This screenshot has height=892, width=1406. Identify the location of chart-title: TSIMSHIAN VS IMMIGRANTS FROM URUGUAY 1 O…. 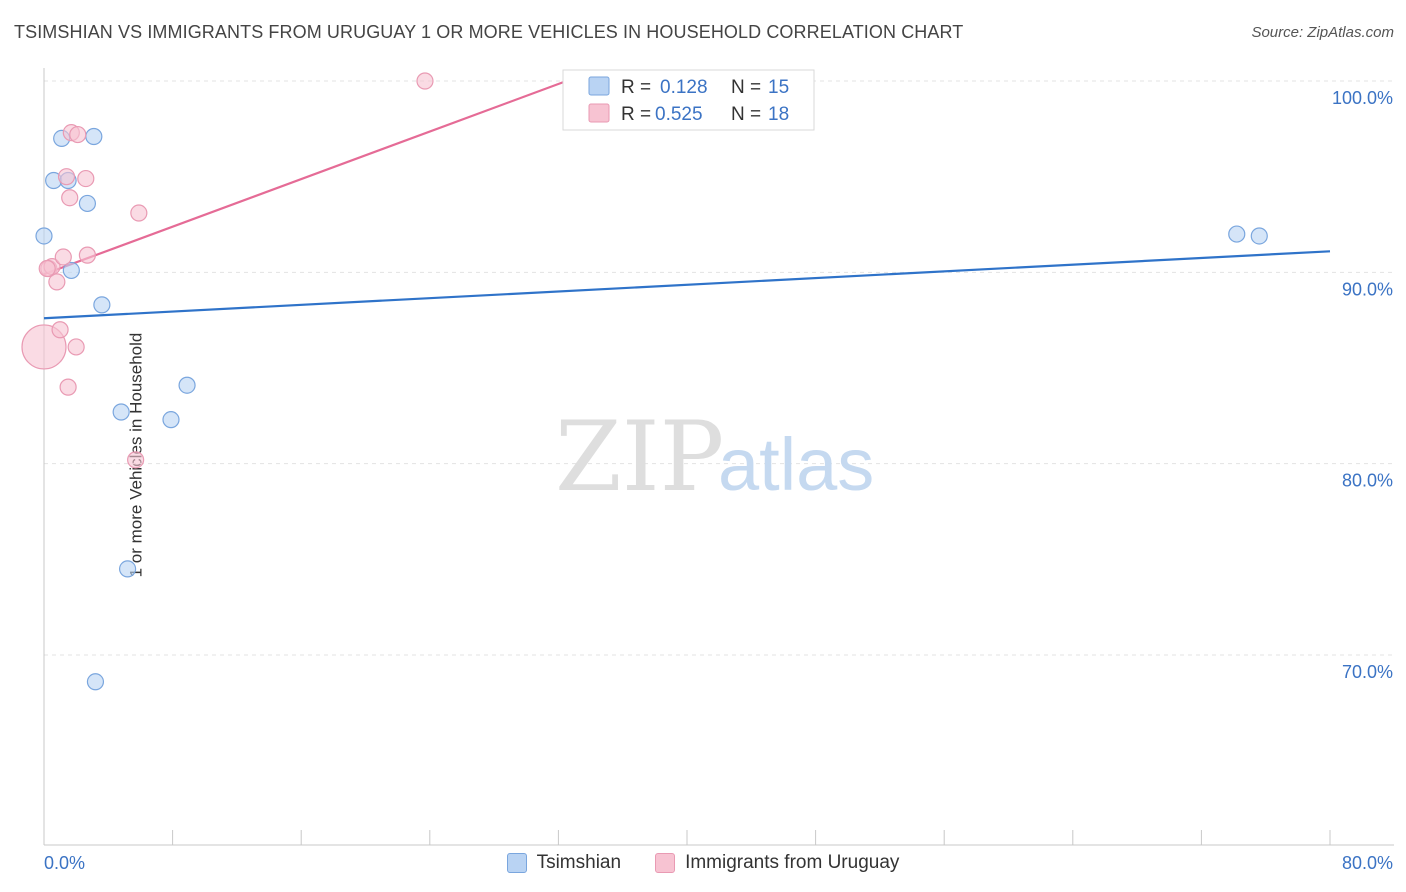
(489, 32).